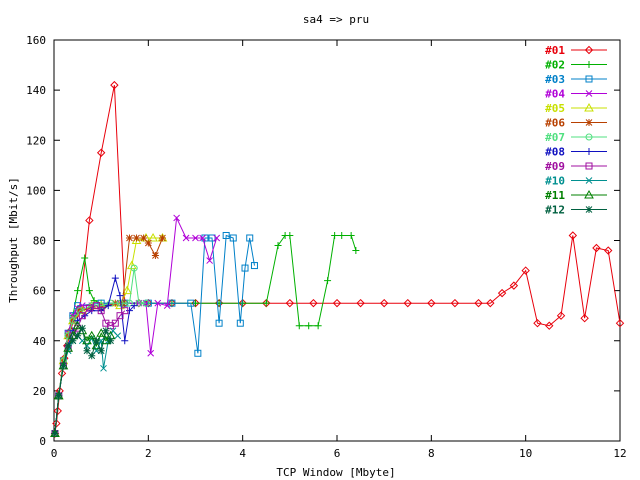 The height and width of the screenshot is (480, 640). I want to click on legend-label: #11, so click(555, 195).